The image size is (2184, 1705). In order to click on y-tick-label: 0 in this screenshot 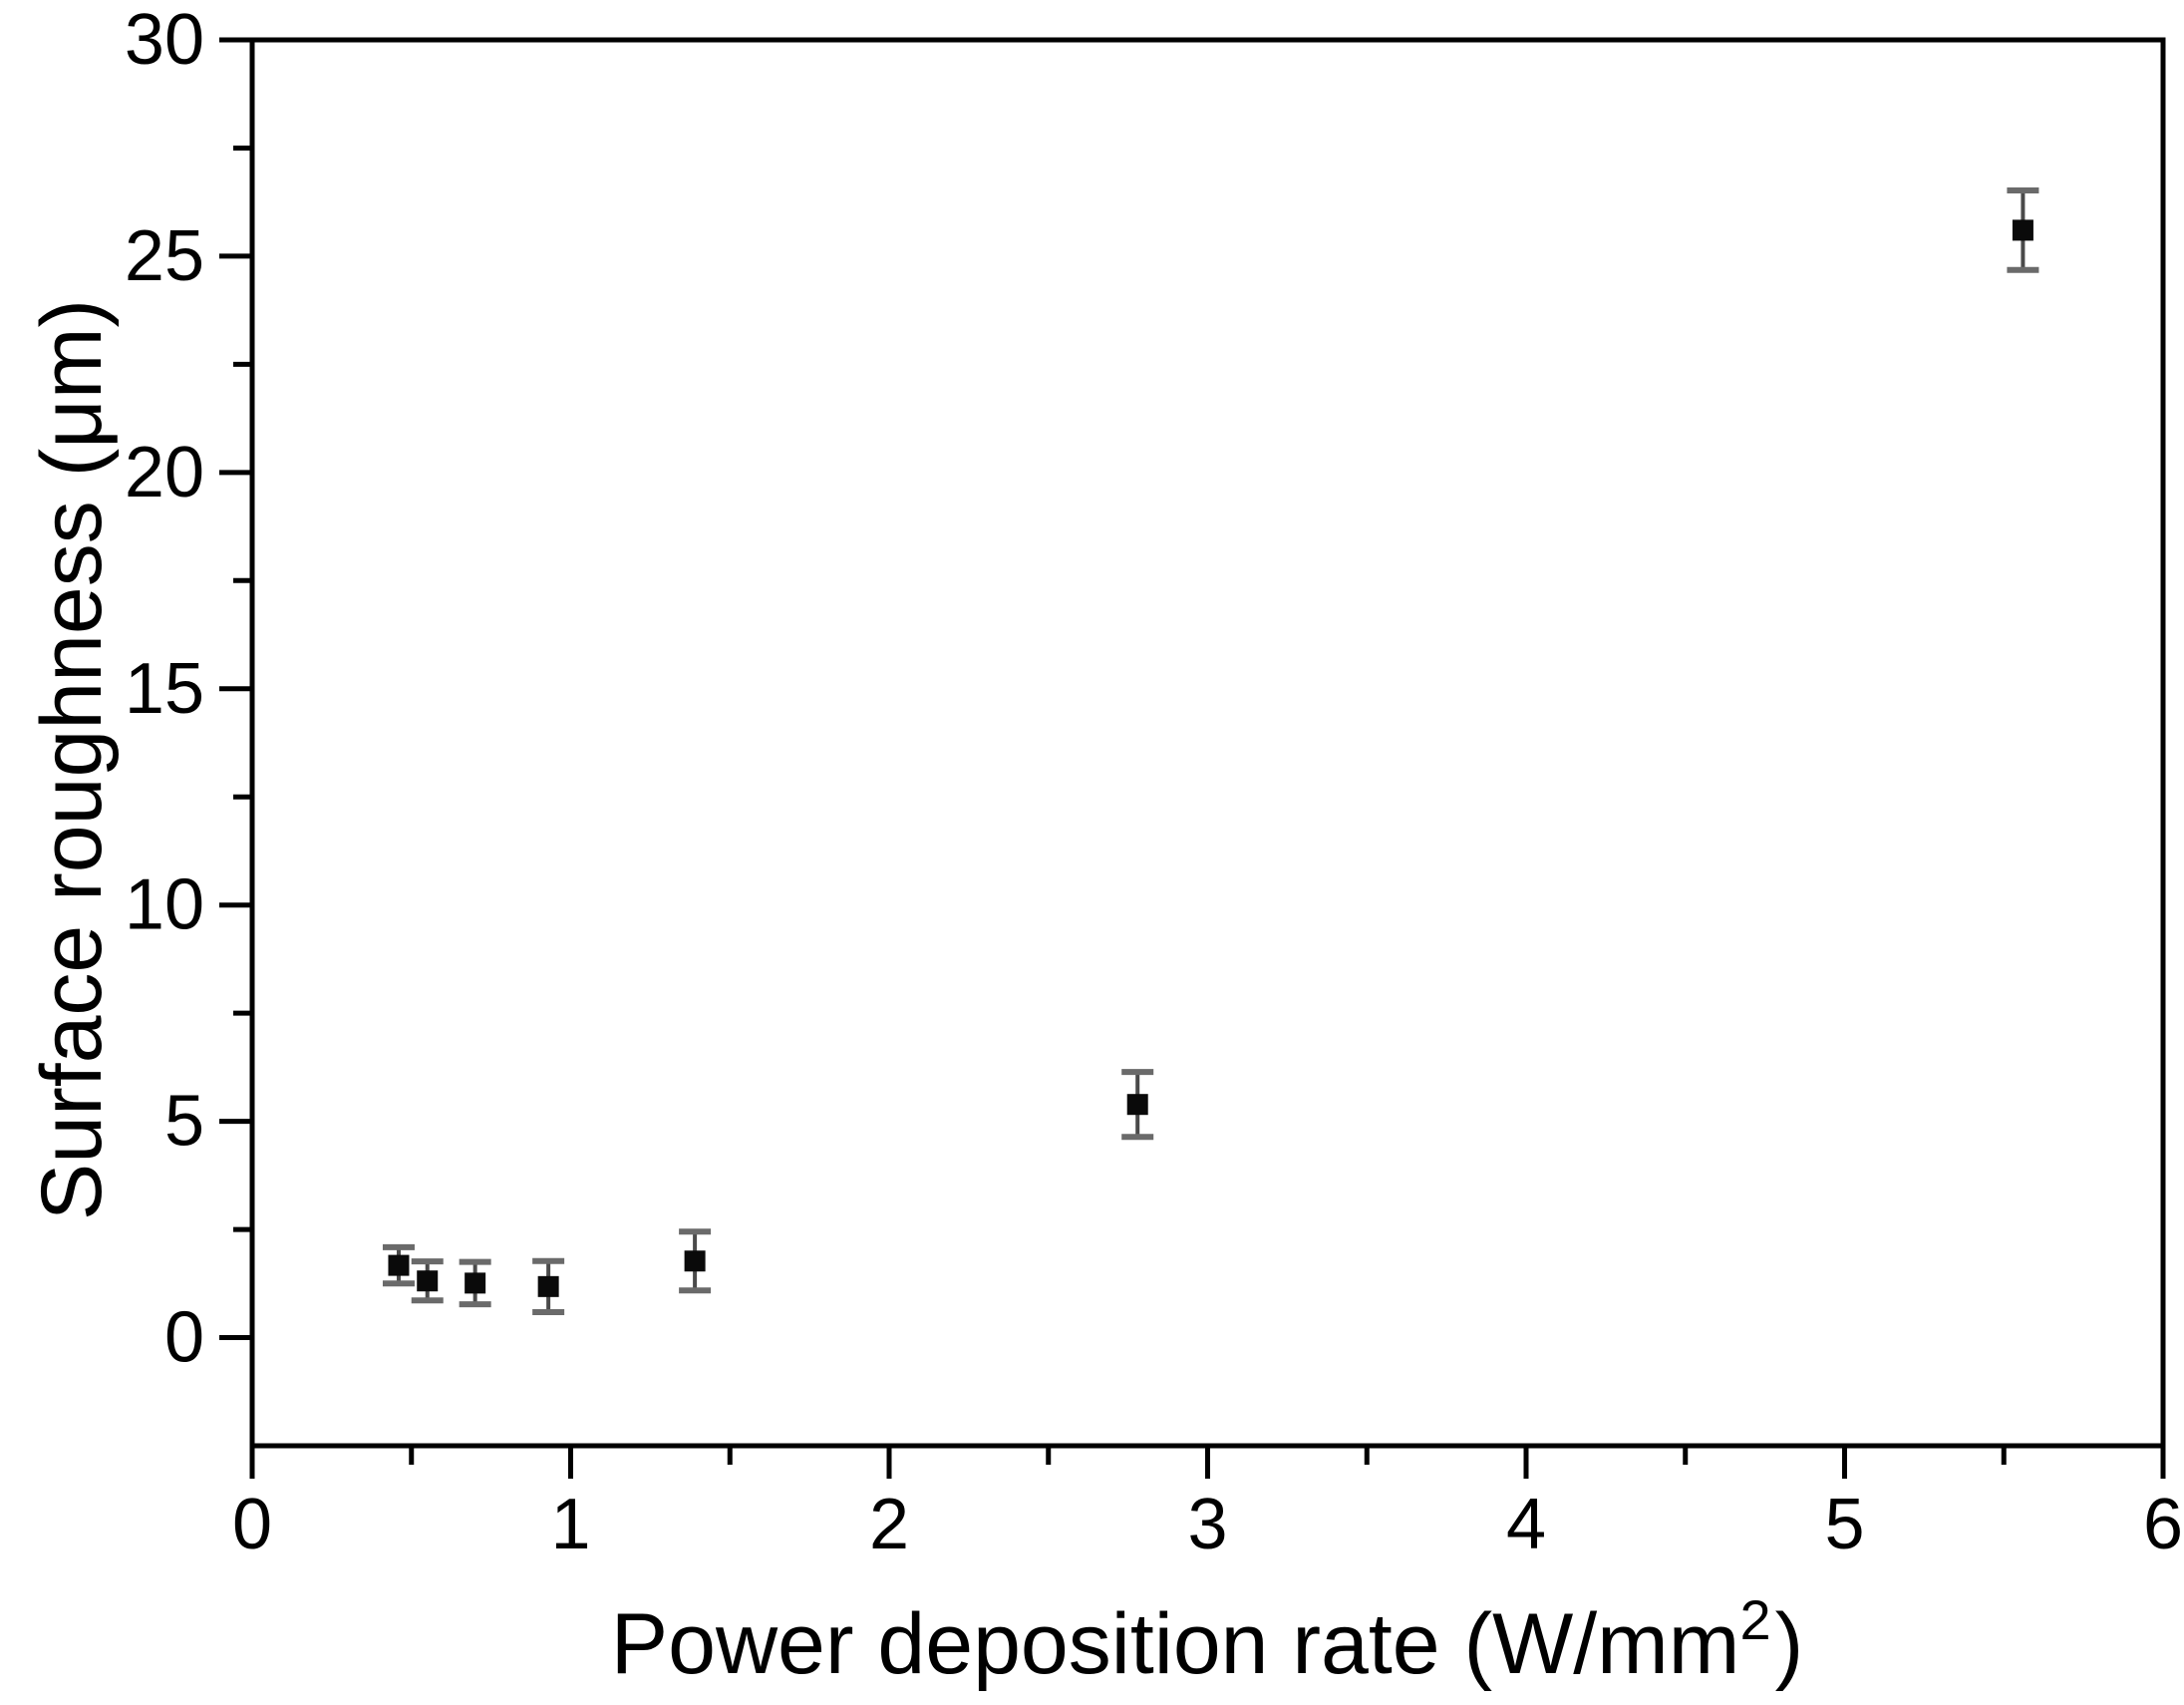, I will do `click(184, 1338)`.